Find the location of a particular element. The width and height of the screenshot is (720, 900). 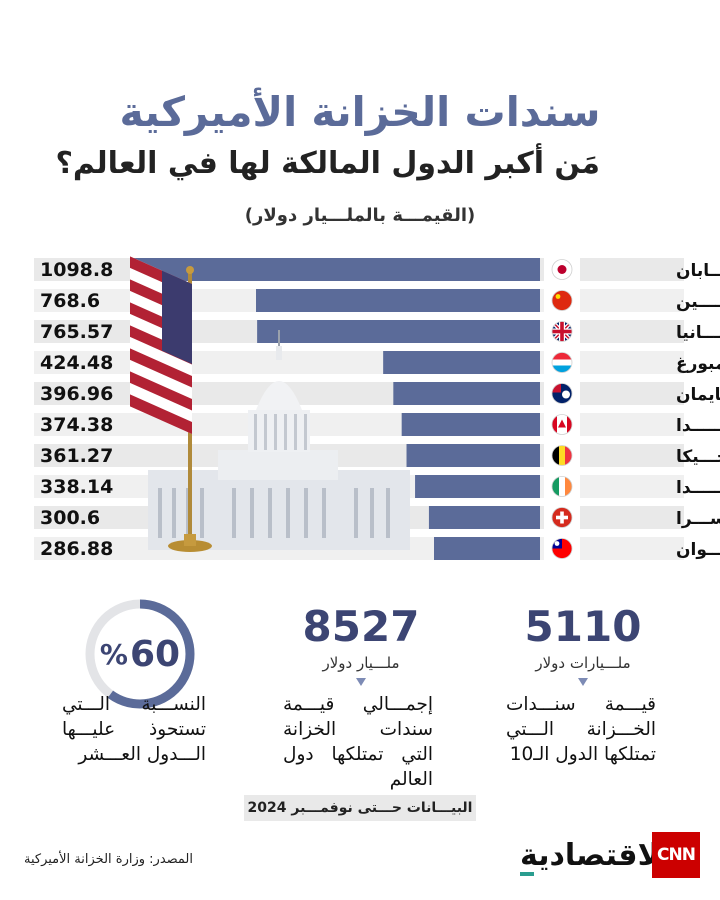

cayman-flag-icon is located at coordinates (562, 393).